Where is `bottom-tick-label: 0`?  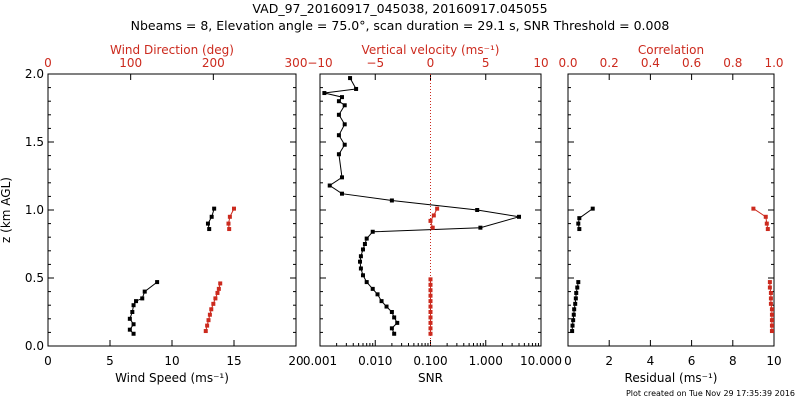 bottom-tick-label: 0 is located at coordinates (568, 361).